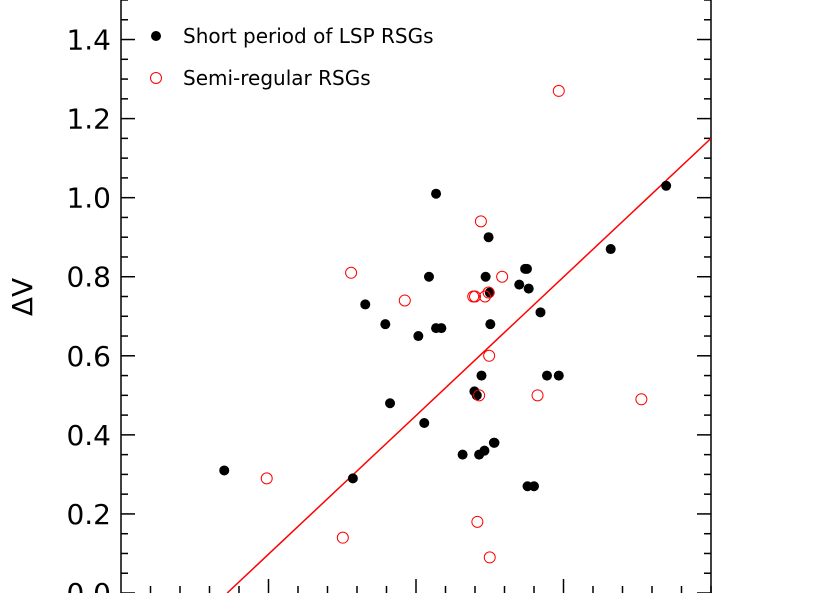 This screenshot has width=830, height=593. What do you see at coordinates (58, 308) in the screenshot?
I see `axis-labels-layer: 0.0 0.2 0.4 0.6 0.8 1.0 1.2 1.4 ΔV` at bounding box center [58, 308].